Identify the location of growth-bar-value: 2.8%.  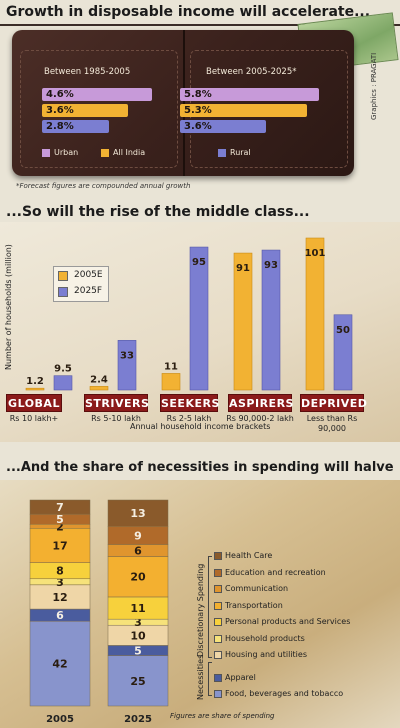
(60, 126).